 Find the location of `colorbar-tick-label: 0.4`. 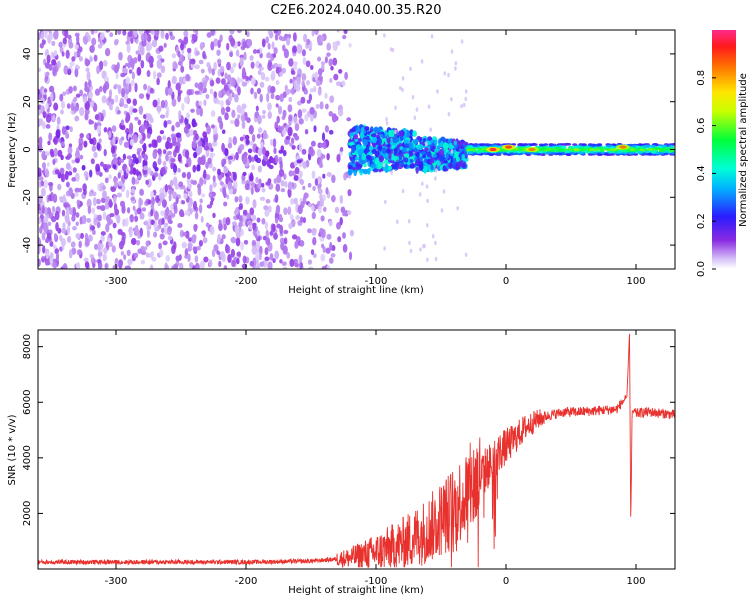

colorbar-tick-label: 0.4 is located at coordinates (701, 173).